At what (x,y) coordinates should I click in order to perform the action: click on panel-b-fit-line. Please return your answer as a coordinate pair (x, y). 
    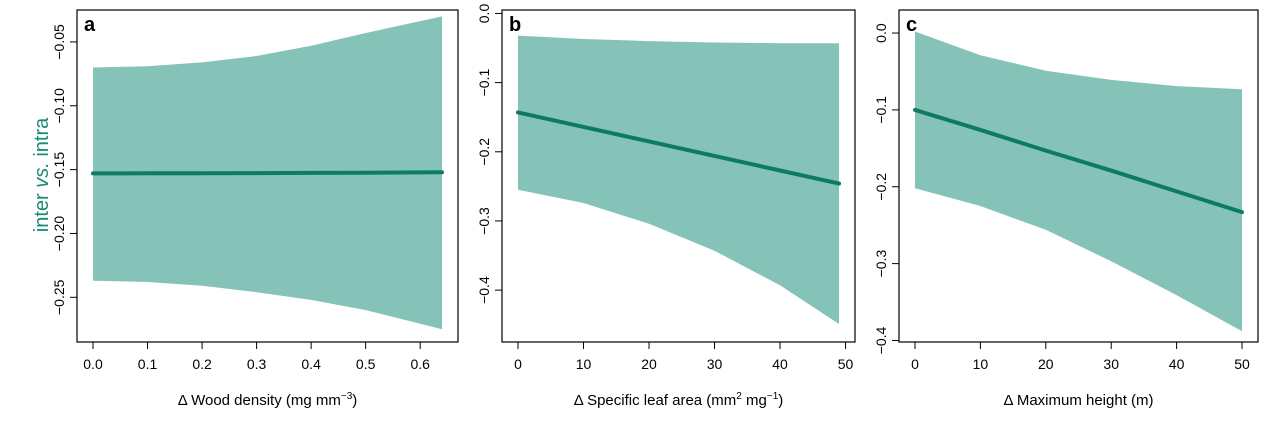
    Looking at the image, I should click on (678, 148).